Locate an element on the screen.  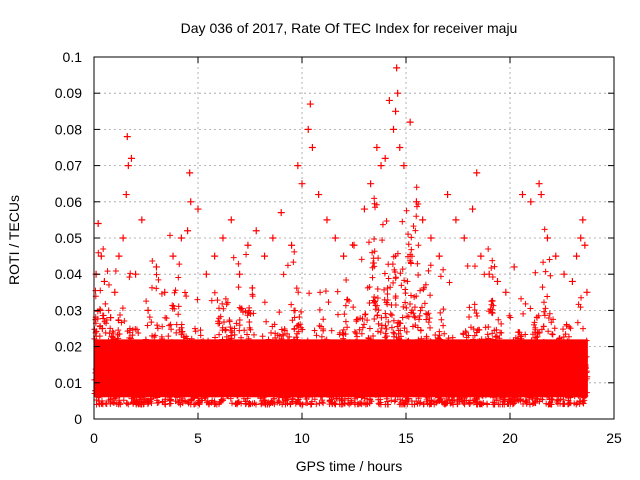
y-tick-label: 0.06 is located at coordinates (68, 202).